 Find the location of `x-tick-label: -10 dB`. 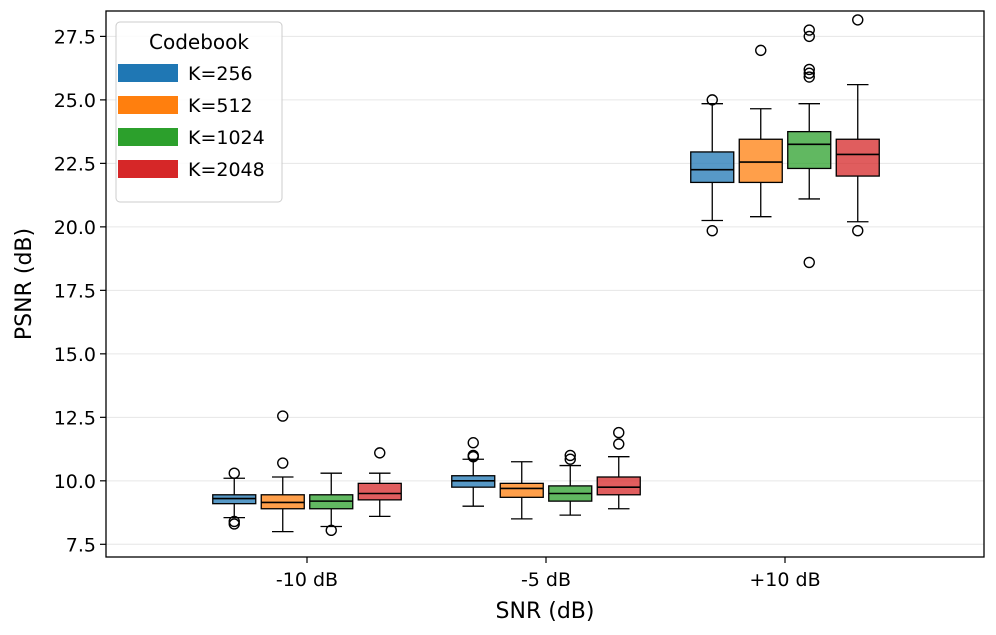

x-tick-label: -10 dB is located at coordinates (307, 580).